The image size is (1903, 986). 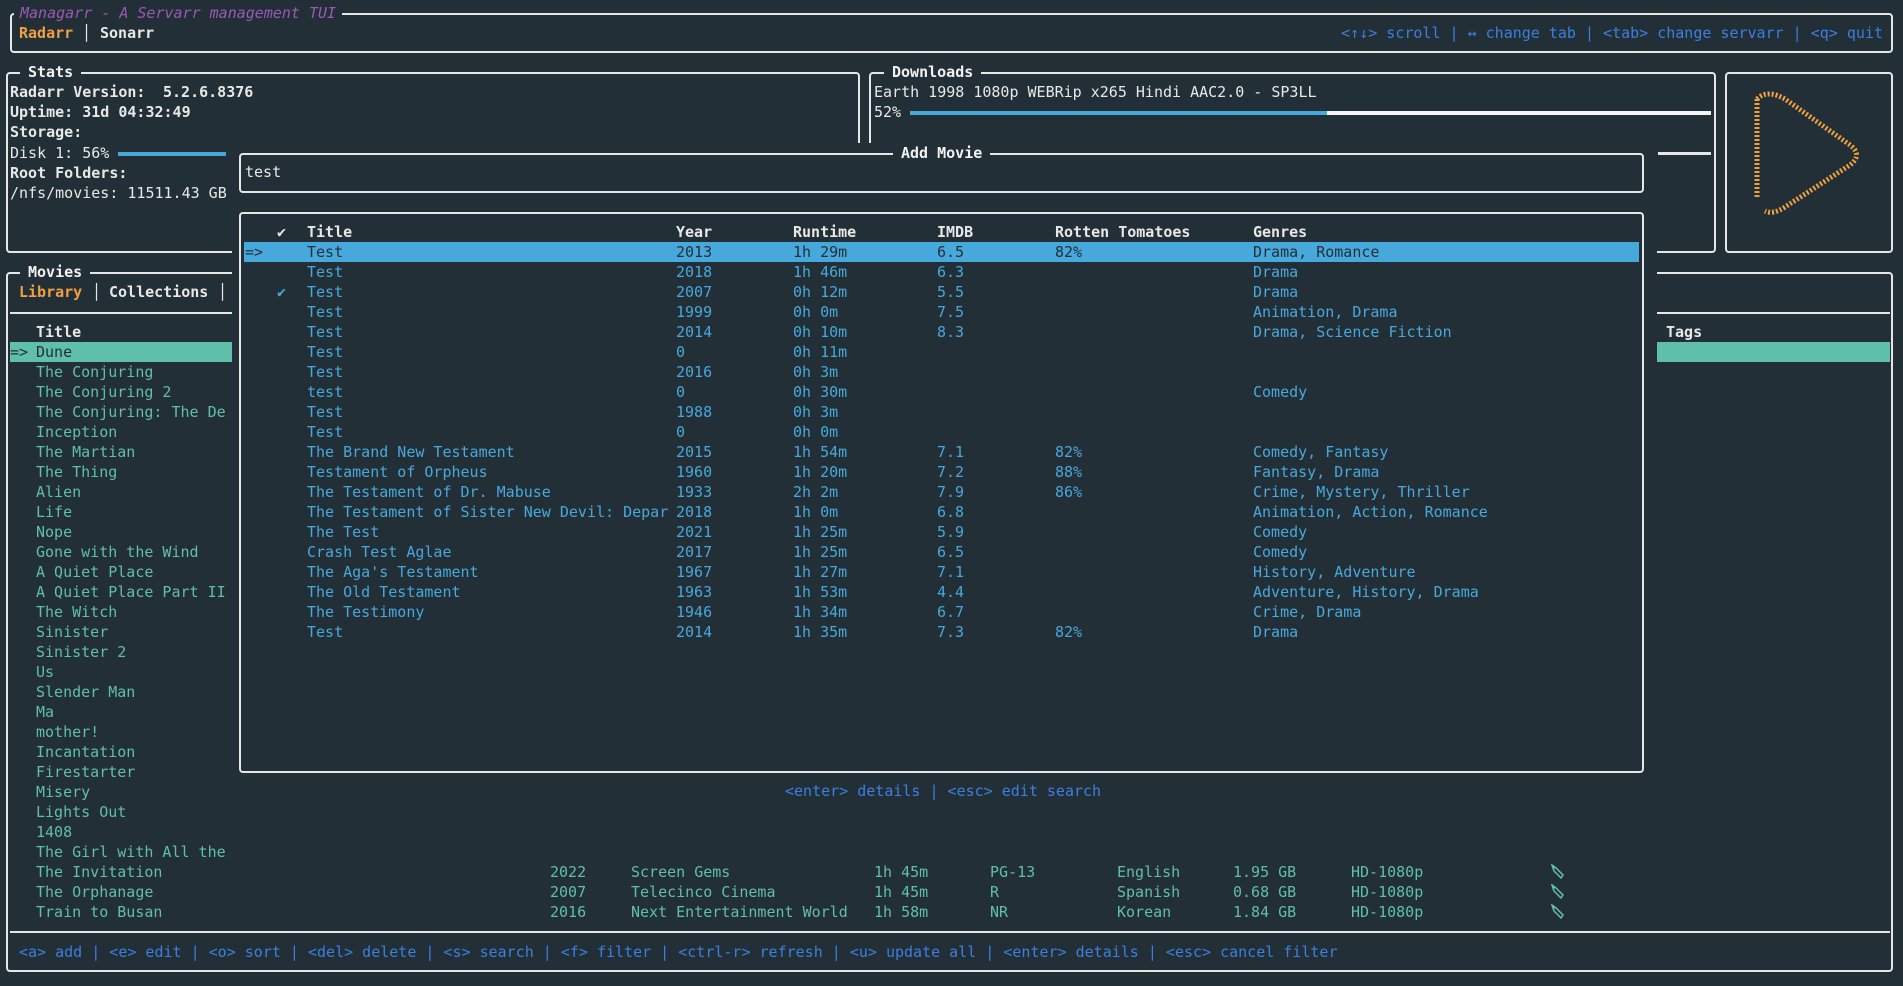 What do you see at coordinates (1352, 332) in the screenshot?
I see `result-cell-genres: Drama, Science Fiction` at bounding box center [1352, 332].